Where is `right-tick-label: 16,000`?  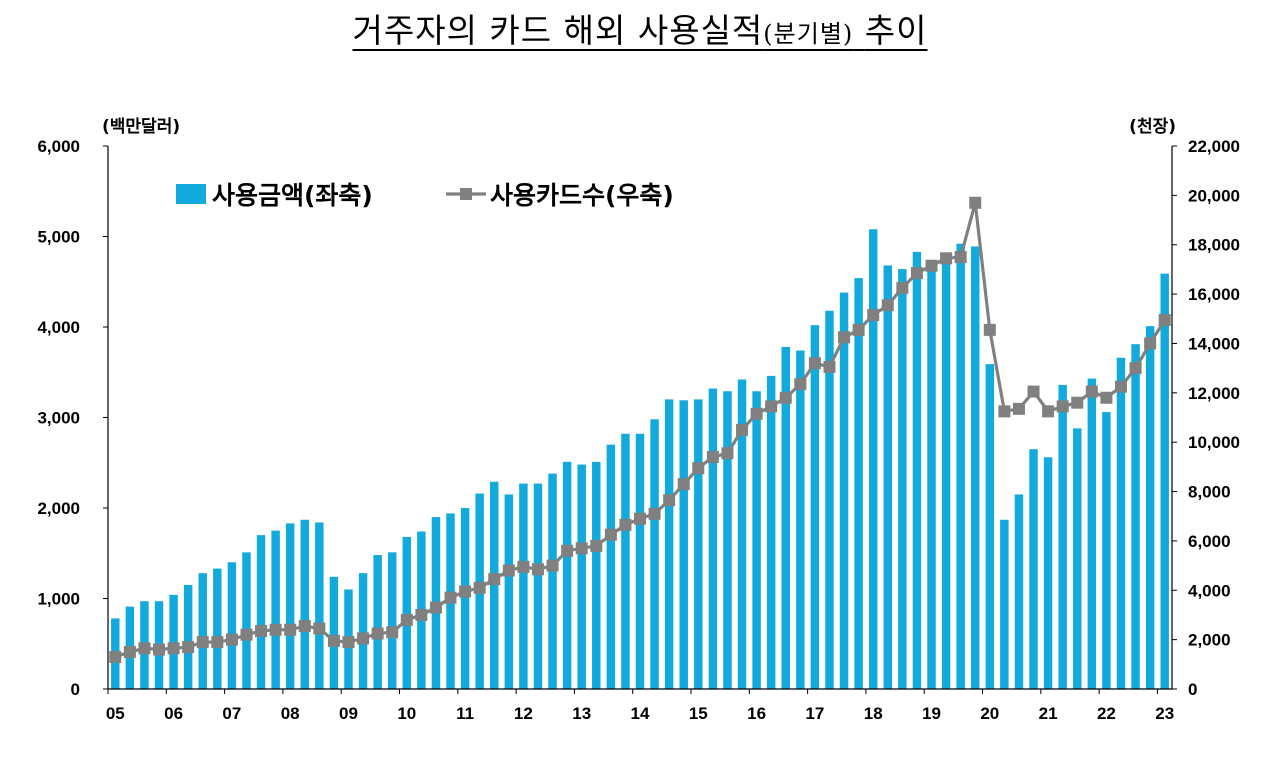 right-tick-label: 16,000 is located at coordinates (1214, 294).